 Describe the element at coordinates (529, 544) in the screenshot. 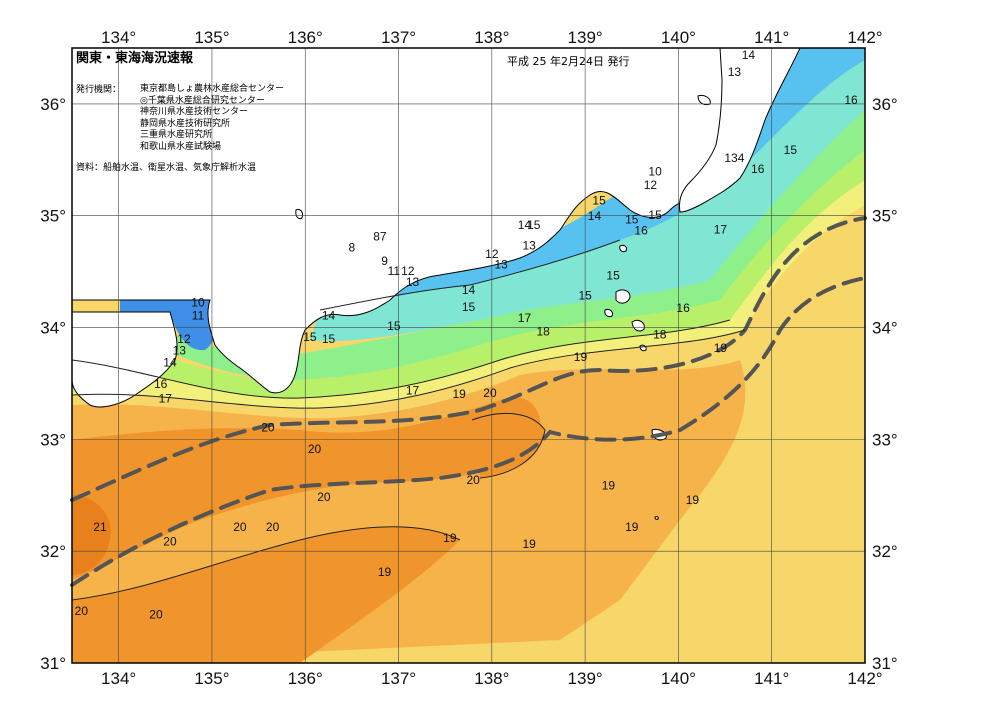

I see `isotherm-label-60: 19` at that location.